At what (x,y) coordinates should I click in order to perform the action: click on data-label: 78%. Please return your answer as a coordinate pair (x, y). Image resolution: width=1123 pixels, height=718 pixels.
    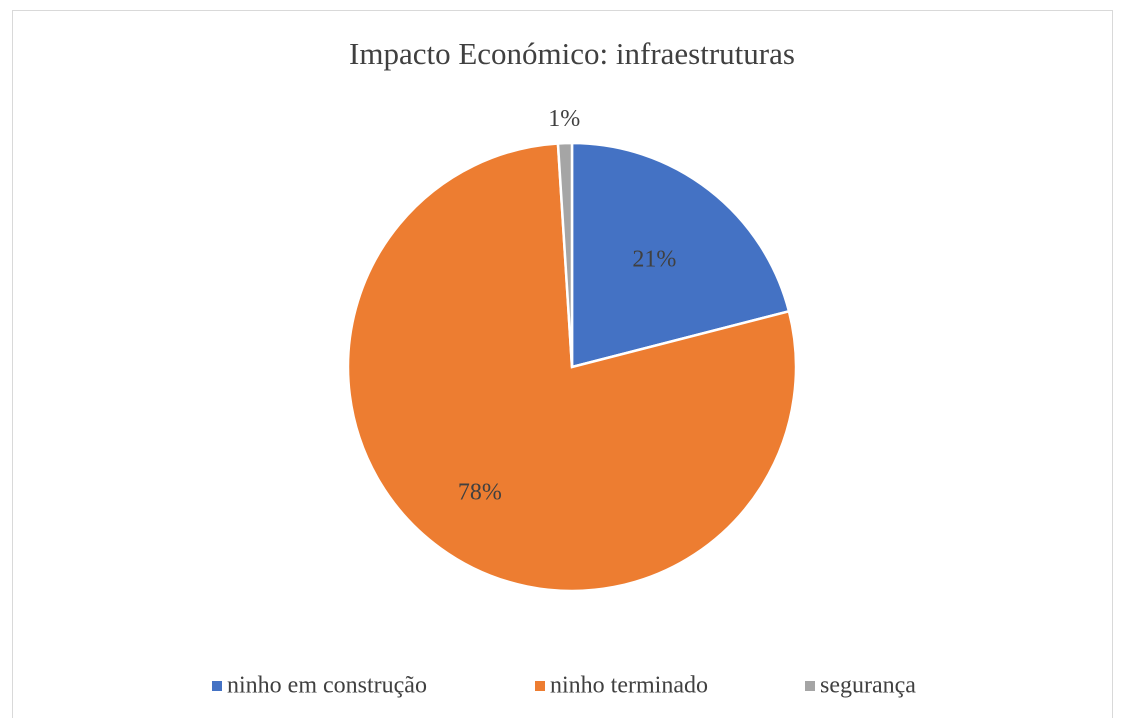
    Looking at the image, I should click on (480, 492).